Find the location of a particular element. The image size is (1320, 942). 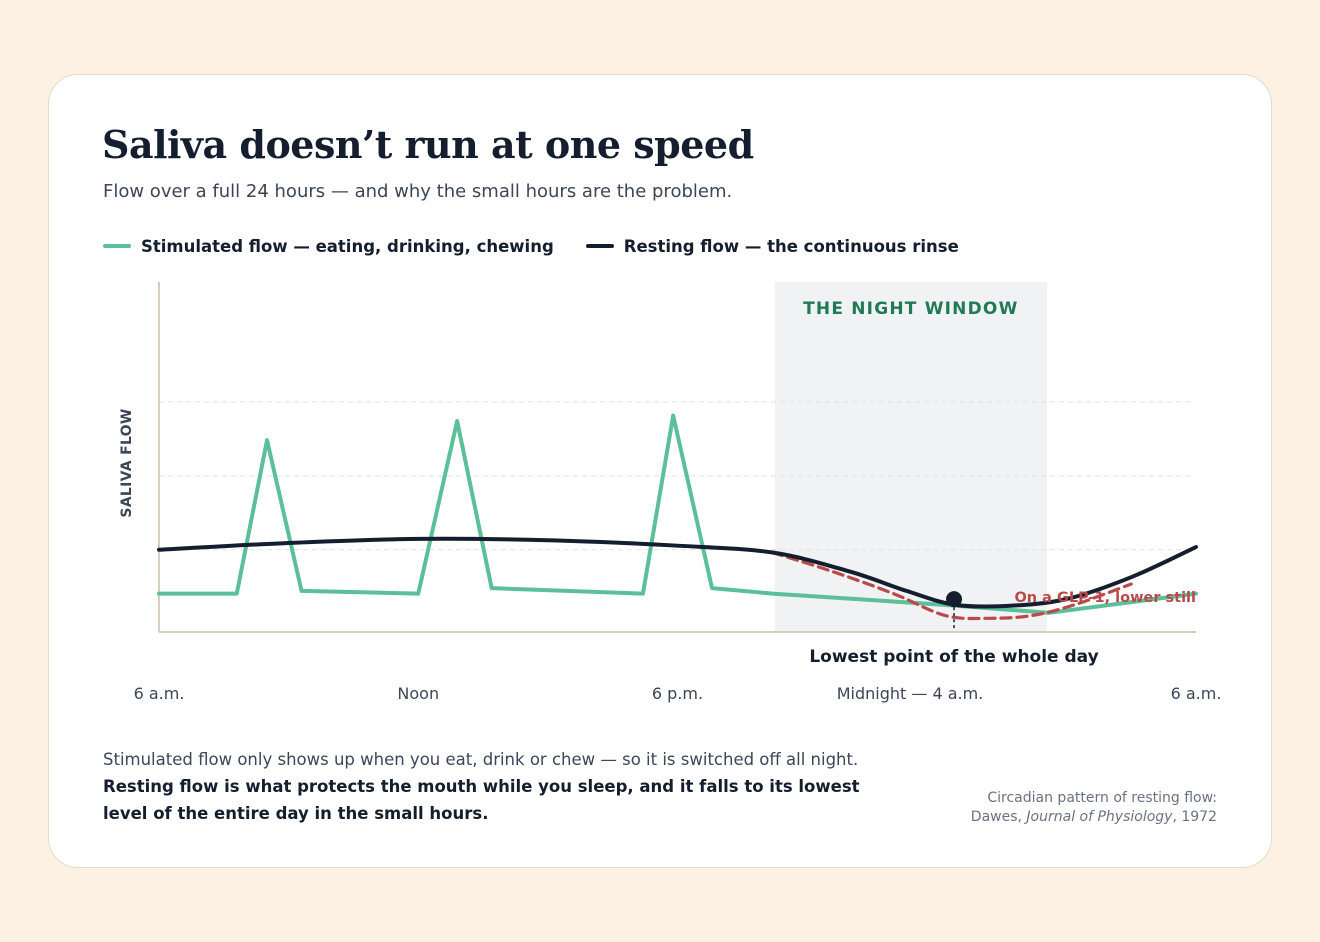

night-window-band is located at coordinates (910, 457).